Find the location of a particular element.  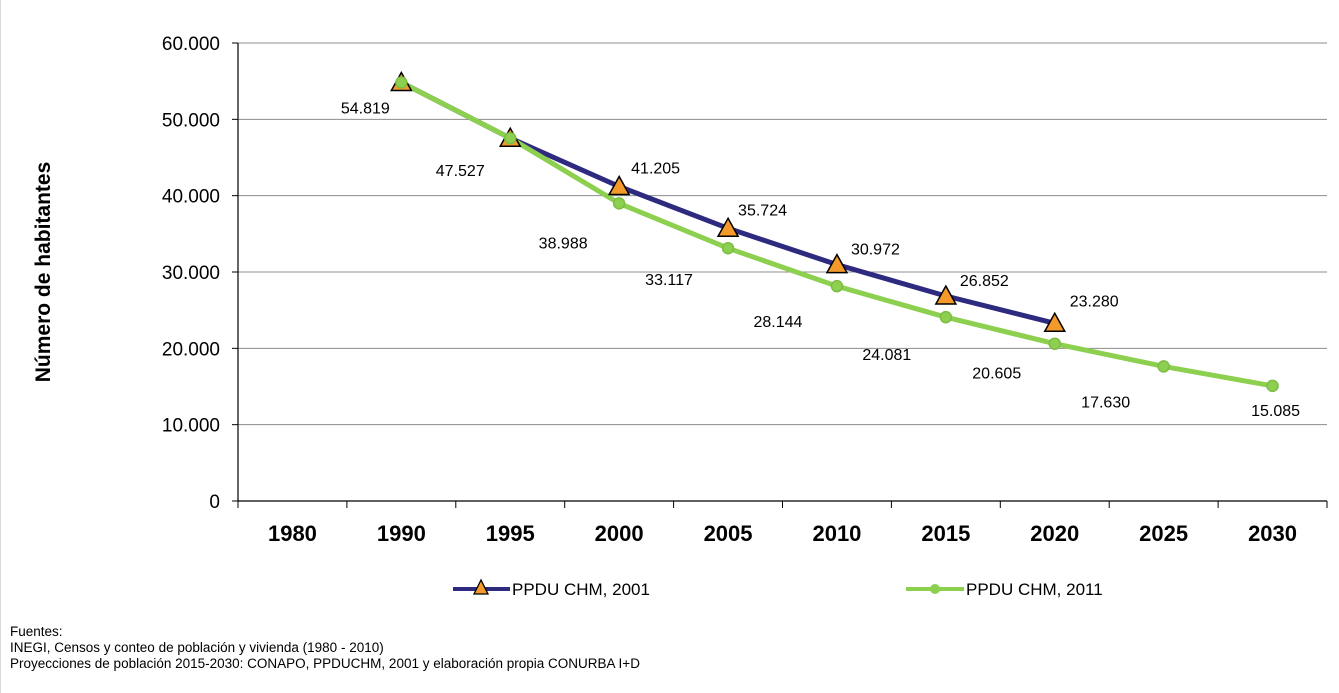

x-tick-label: 2015 is located at coordinates (945, 533).